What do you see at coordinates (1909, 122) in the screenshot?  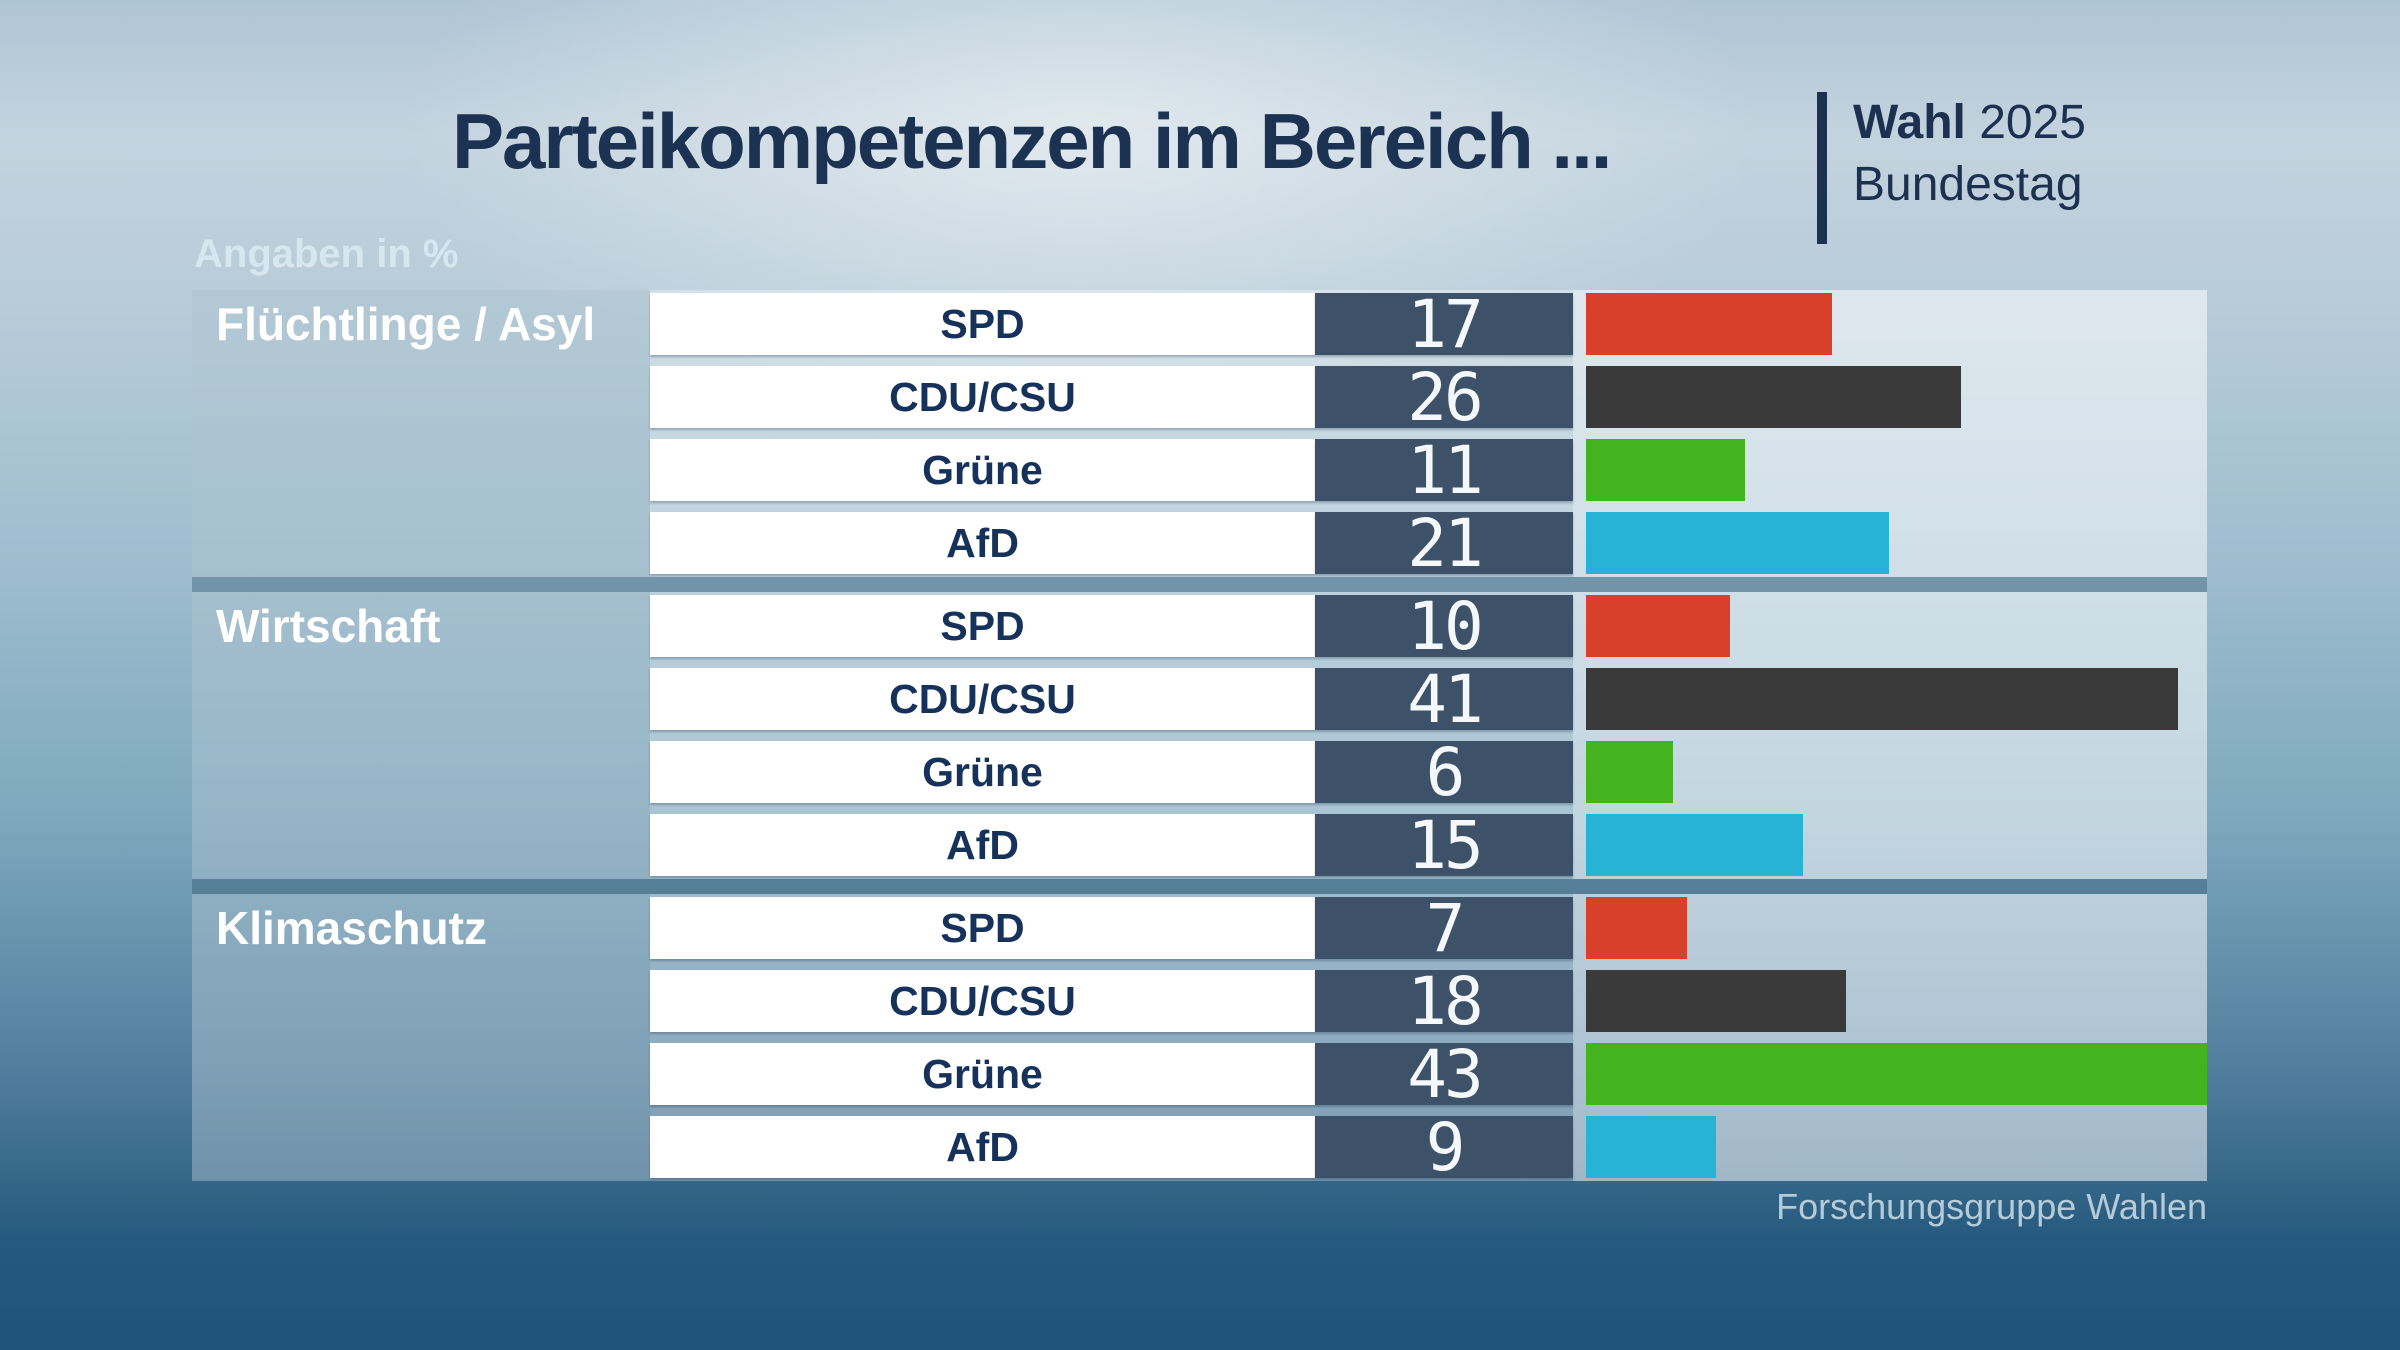 I see `brand-name: Wahl` at bounding box center [1909, 122].